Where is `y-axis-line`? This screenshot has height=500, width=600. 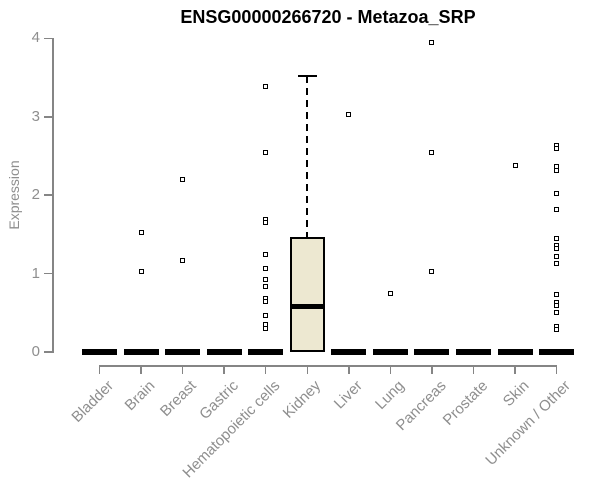 y-axis-line is located at coordinates (53, 196).